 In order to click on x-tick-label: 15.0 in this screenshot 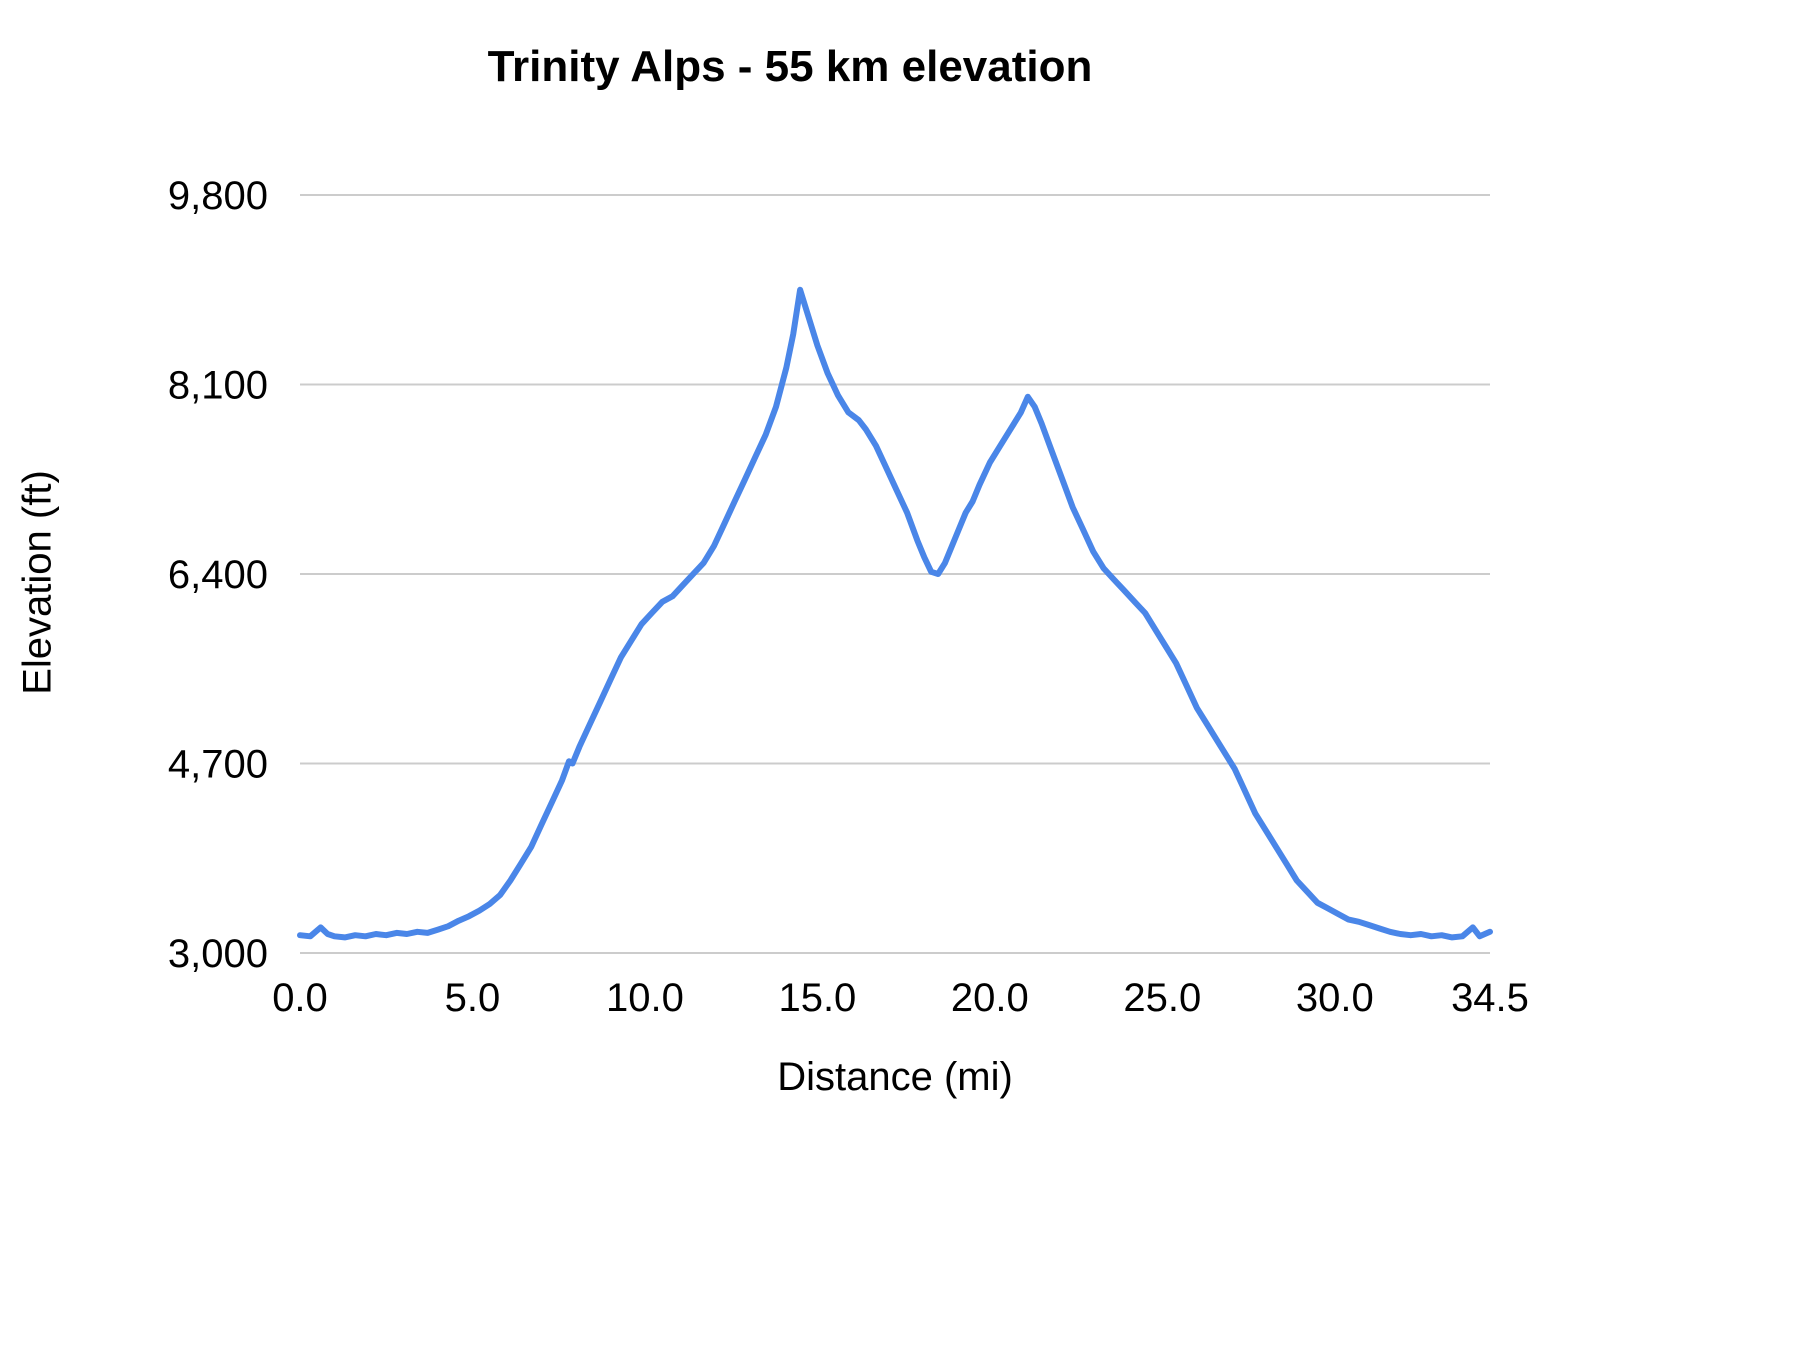, I will do `click(817, 998)`.